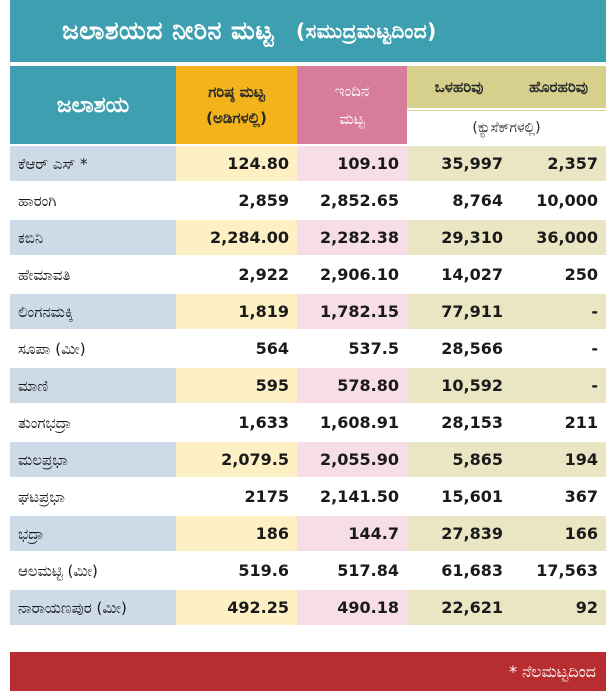 This screenshot has height=691, width=611. I want to click on table-row: ಭದ್ರಾ 186 144.7 27,839 166, so click(308, 533).